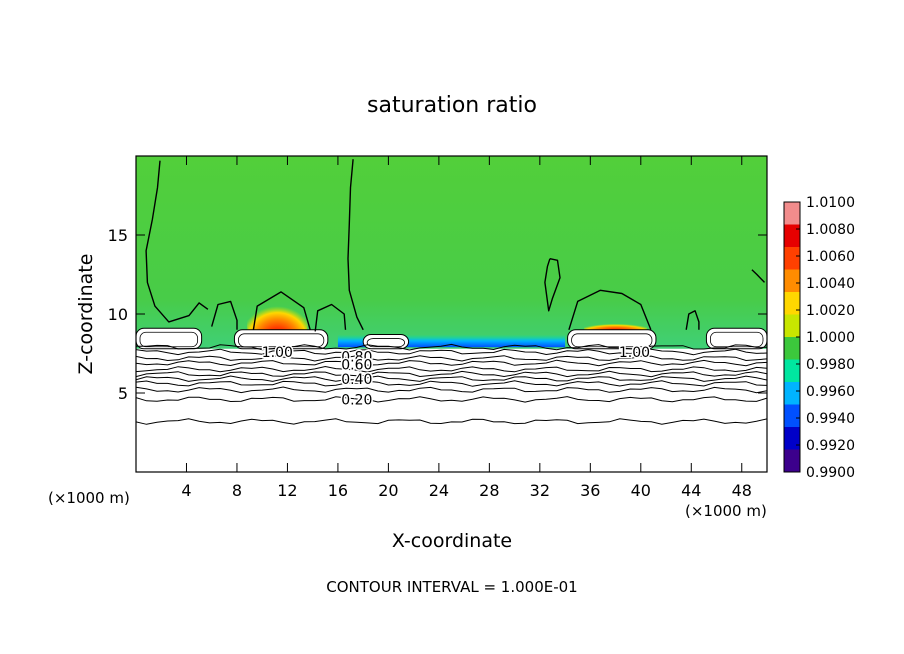 The height and width of the screenshot is (654, 904). Describe the element at coordinates (277, 353) in the screenshot. I see `contour-label-1: 1.00` at that location.